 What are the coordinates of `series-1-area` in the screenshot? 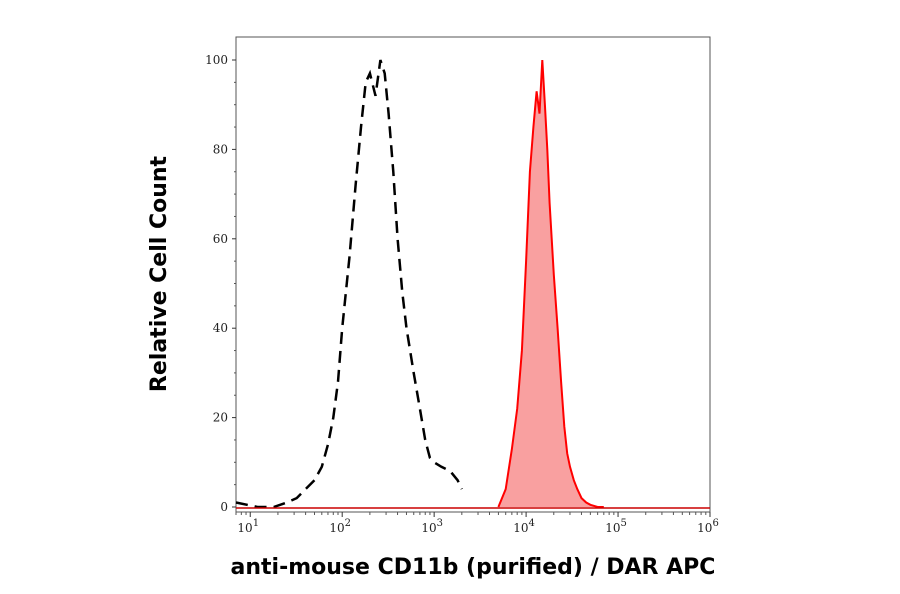 It's located at (551, 283).